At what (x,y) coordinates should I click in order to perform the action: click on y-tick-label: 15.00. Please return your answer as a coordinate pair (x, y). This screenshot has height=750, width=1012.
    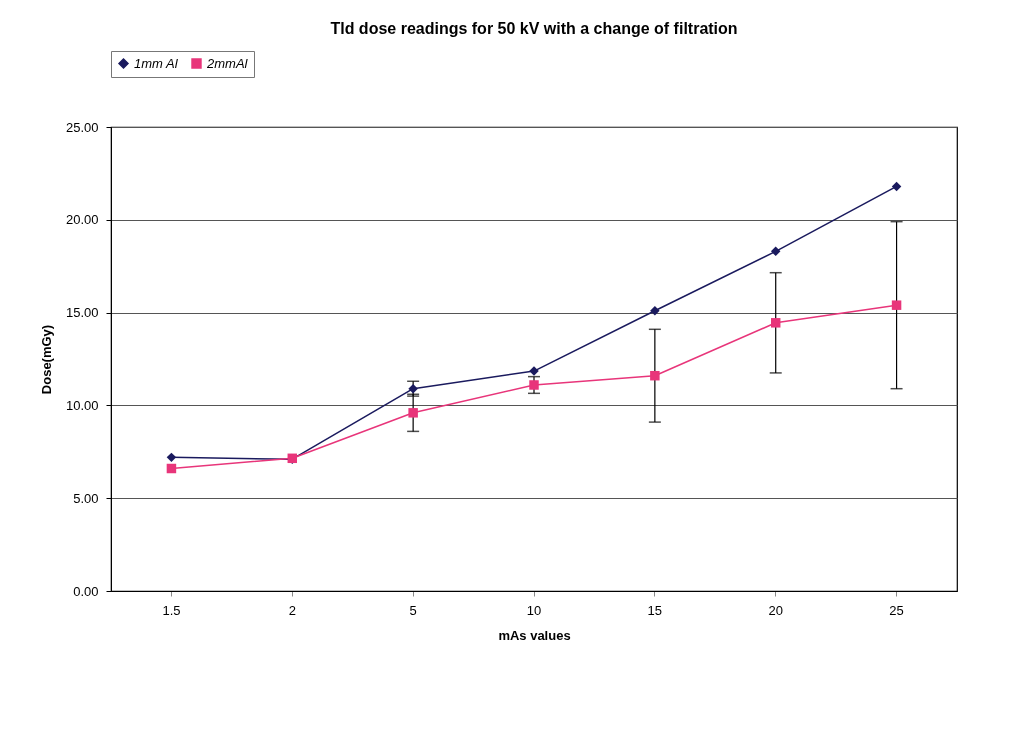
    Looking at the image, I should click on (82, 313).